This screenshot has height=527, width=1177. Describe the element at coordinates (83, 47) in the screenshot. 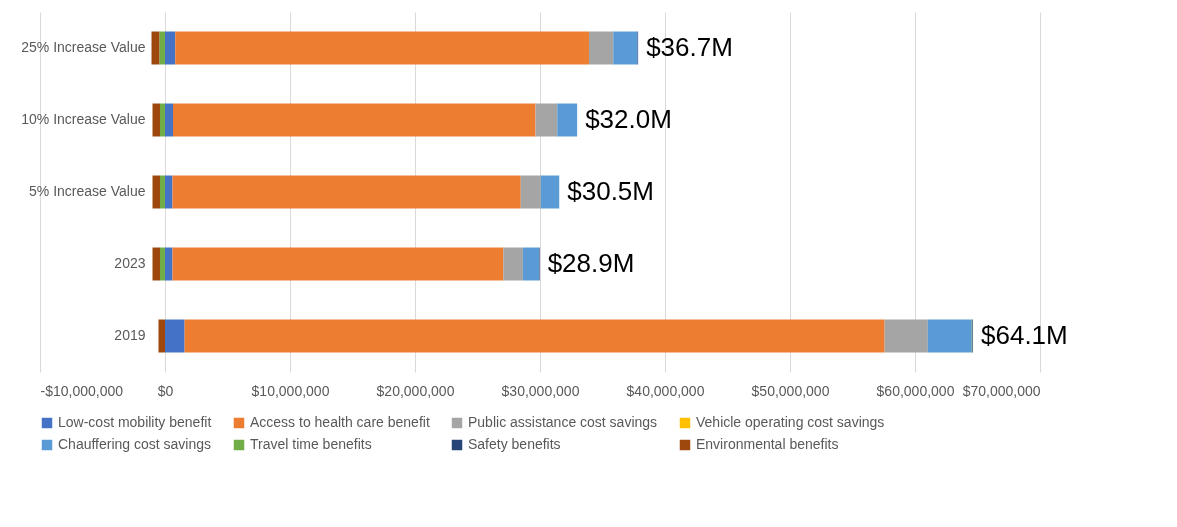

I see `y-tick-label: 25% Increase Value` at that location.